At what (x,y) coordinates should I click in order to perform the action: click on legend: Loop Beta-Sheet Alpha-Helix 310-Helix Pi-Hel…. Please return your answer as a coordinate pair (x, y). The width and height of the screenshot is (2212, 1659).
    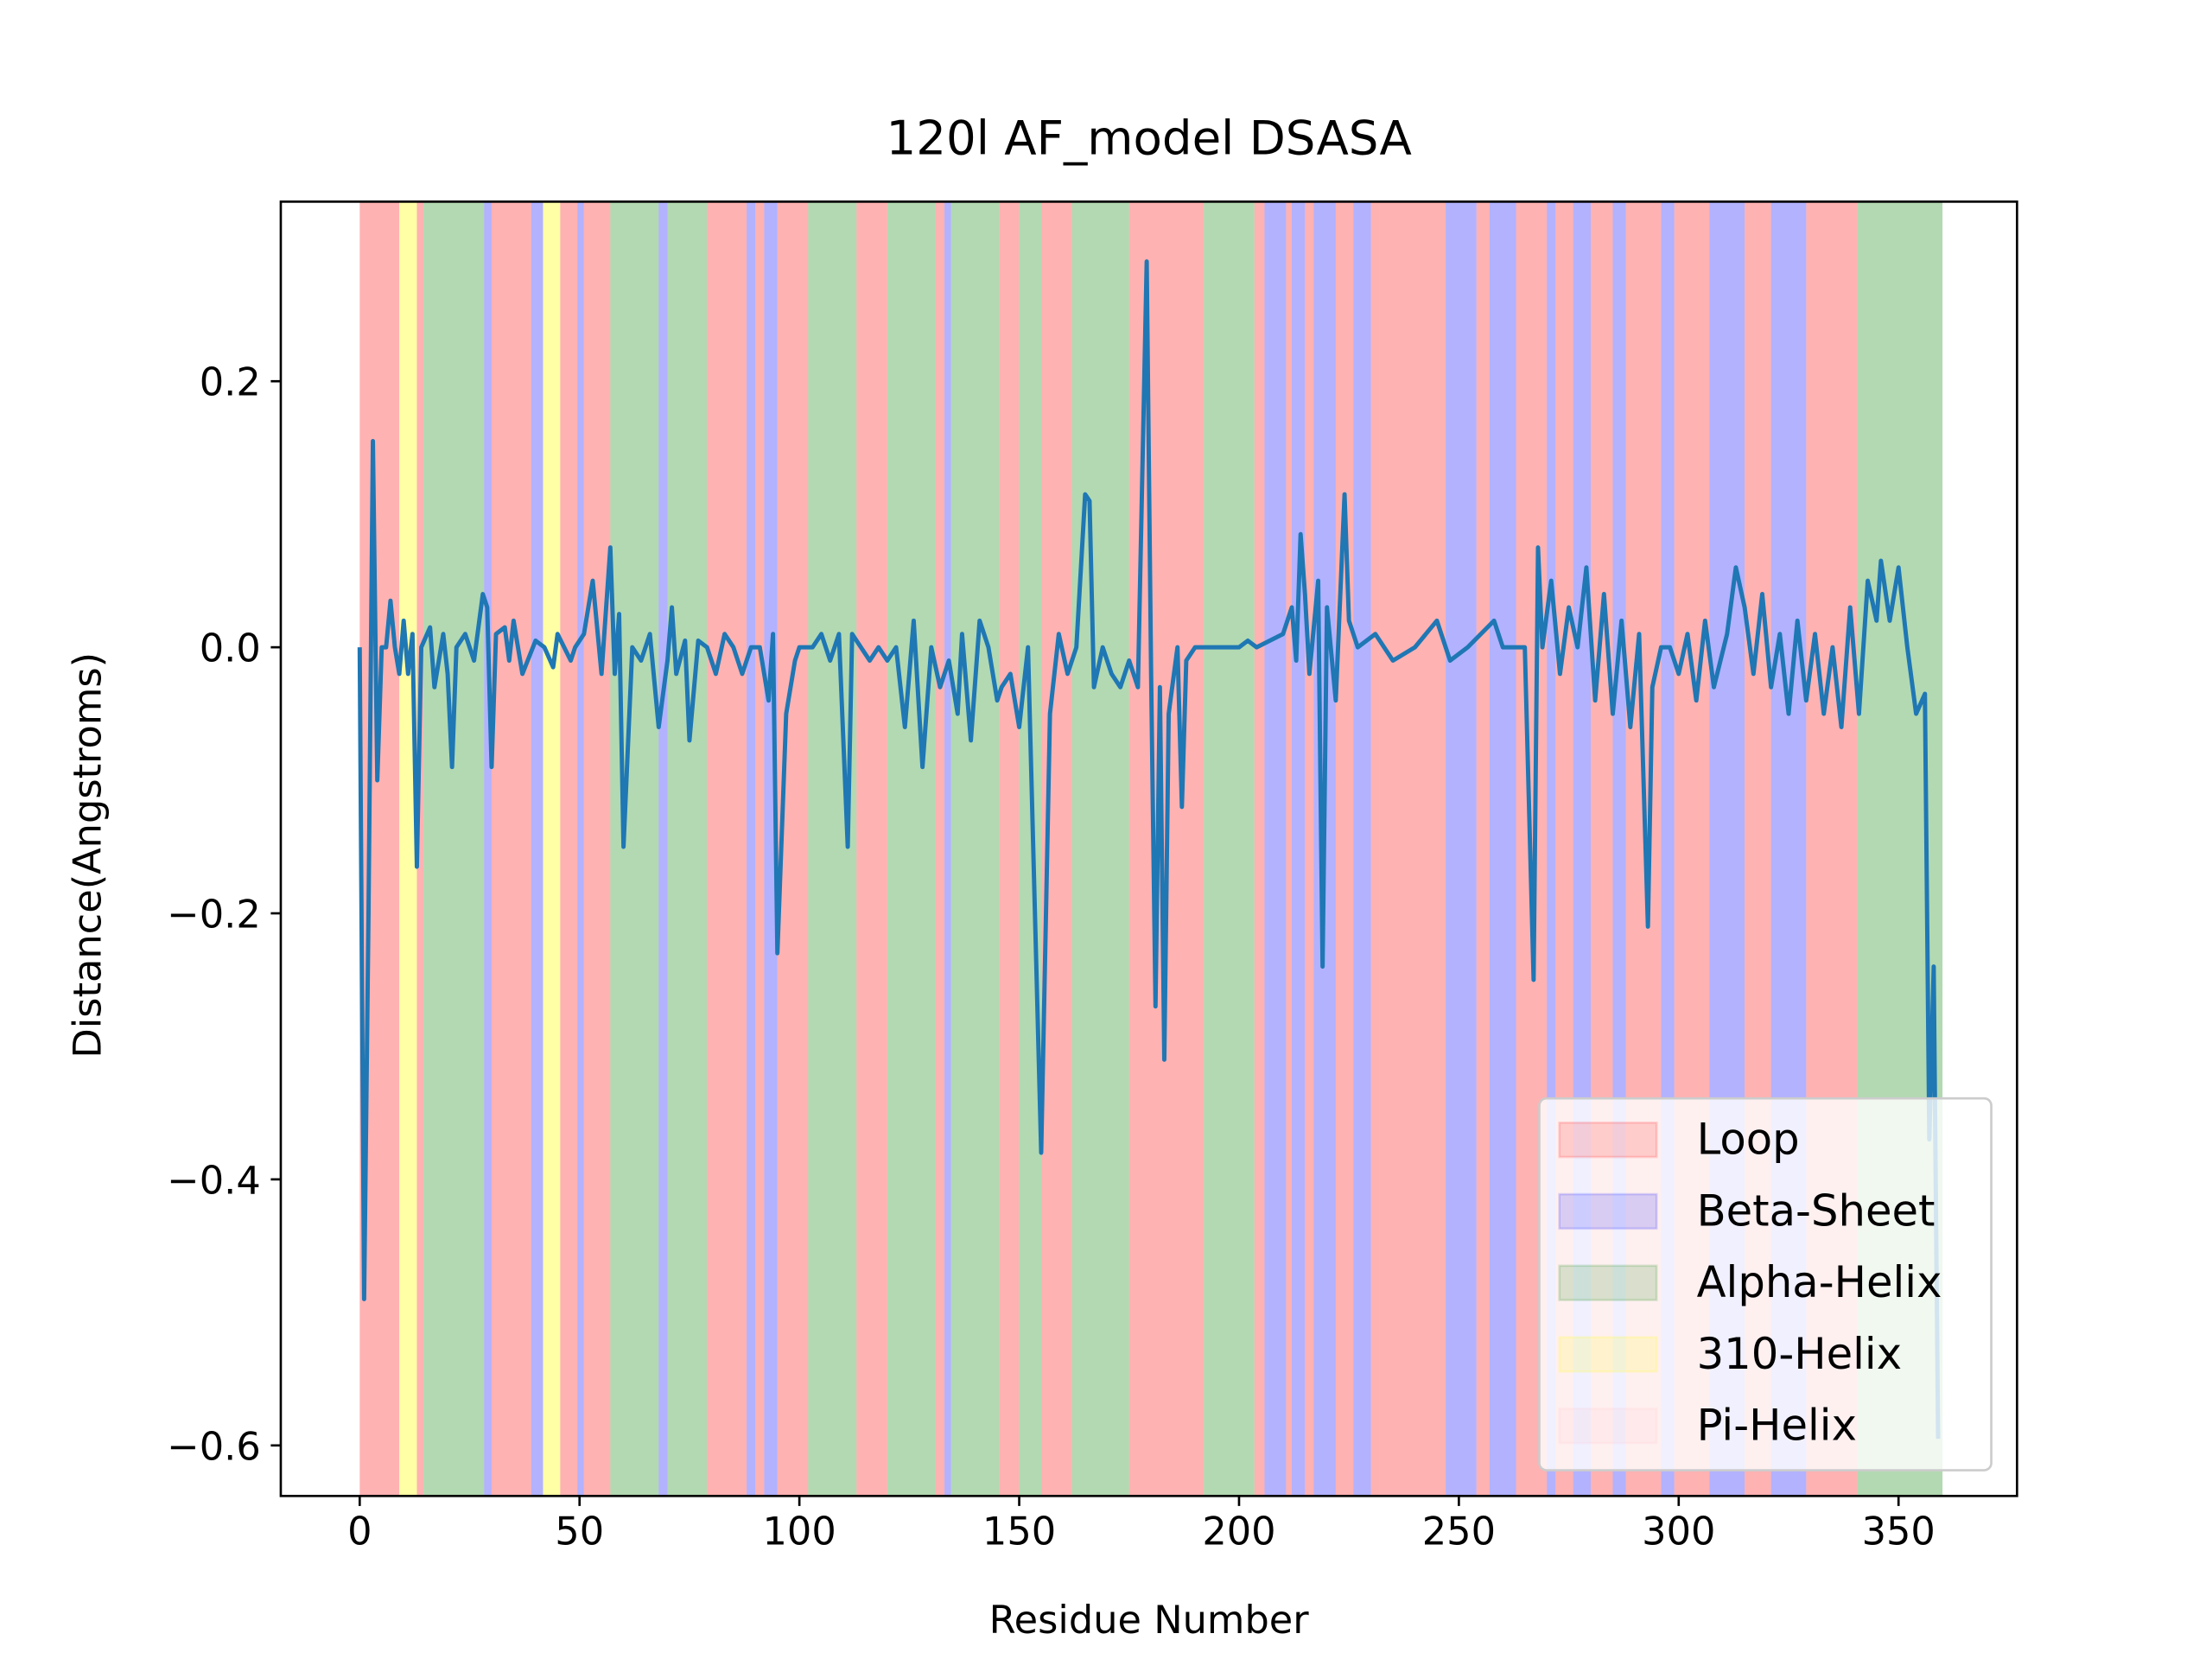
    Looking at the image, I should click on (1765, 1283).